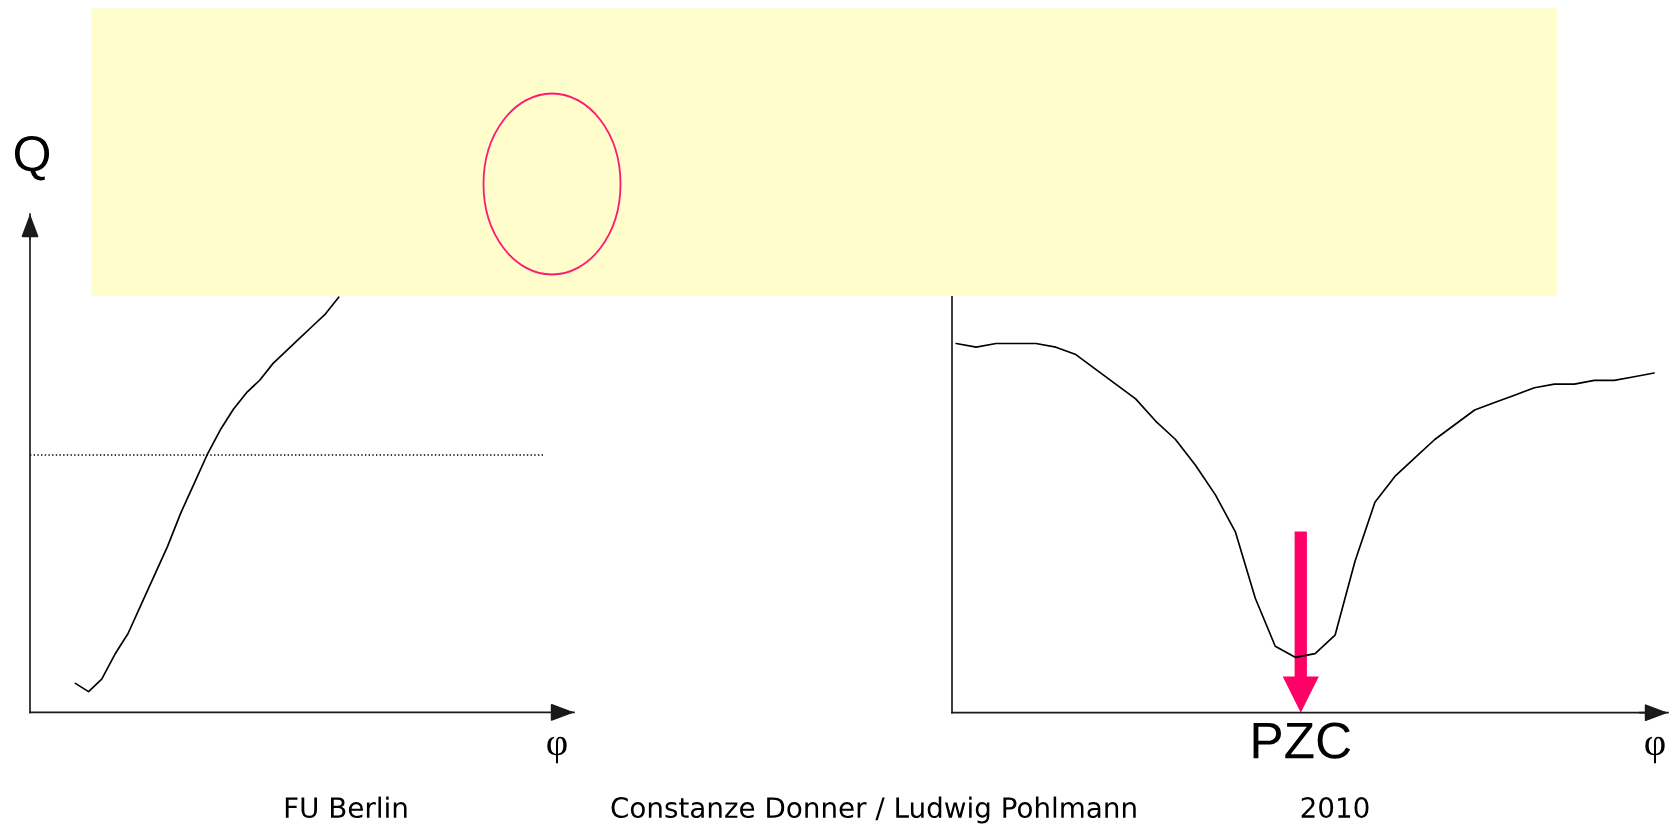  I want to click on text: FU Berlin, so click(346, 807).